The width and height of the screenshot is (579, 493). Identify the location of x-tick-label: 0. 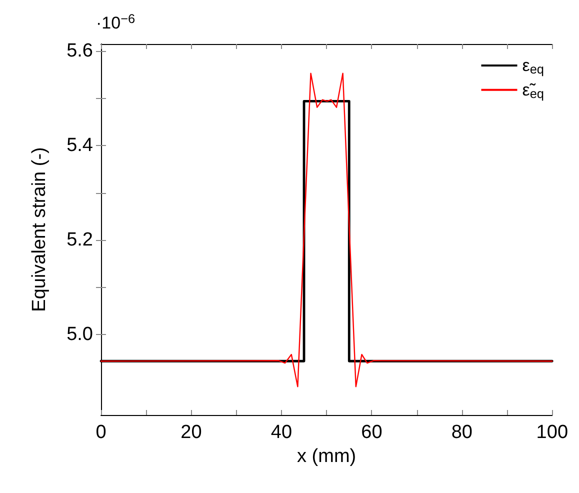
(101, 432).